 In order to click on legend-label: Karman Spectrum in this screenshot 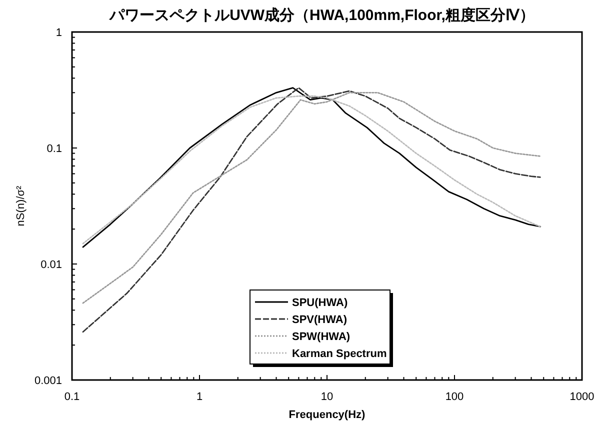, I will do `click(339, 354)`.